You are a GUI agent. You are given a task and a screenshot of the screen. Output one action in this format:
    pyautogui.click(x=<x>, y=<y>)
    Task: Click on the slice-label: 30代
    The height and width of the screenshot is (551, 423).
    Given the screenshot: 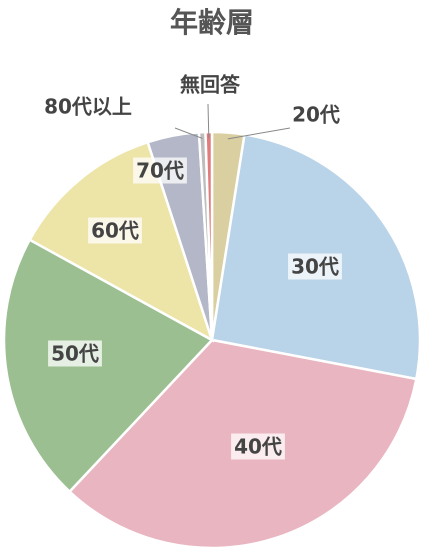 What is the action you would take?
    pyautogui.click(x=315, y=267)
    